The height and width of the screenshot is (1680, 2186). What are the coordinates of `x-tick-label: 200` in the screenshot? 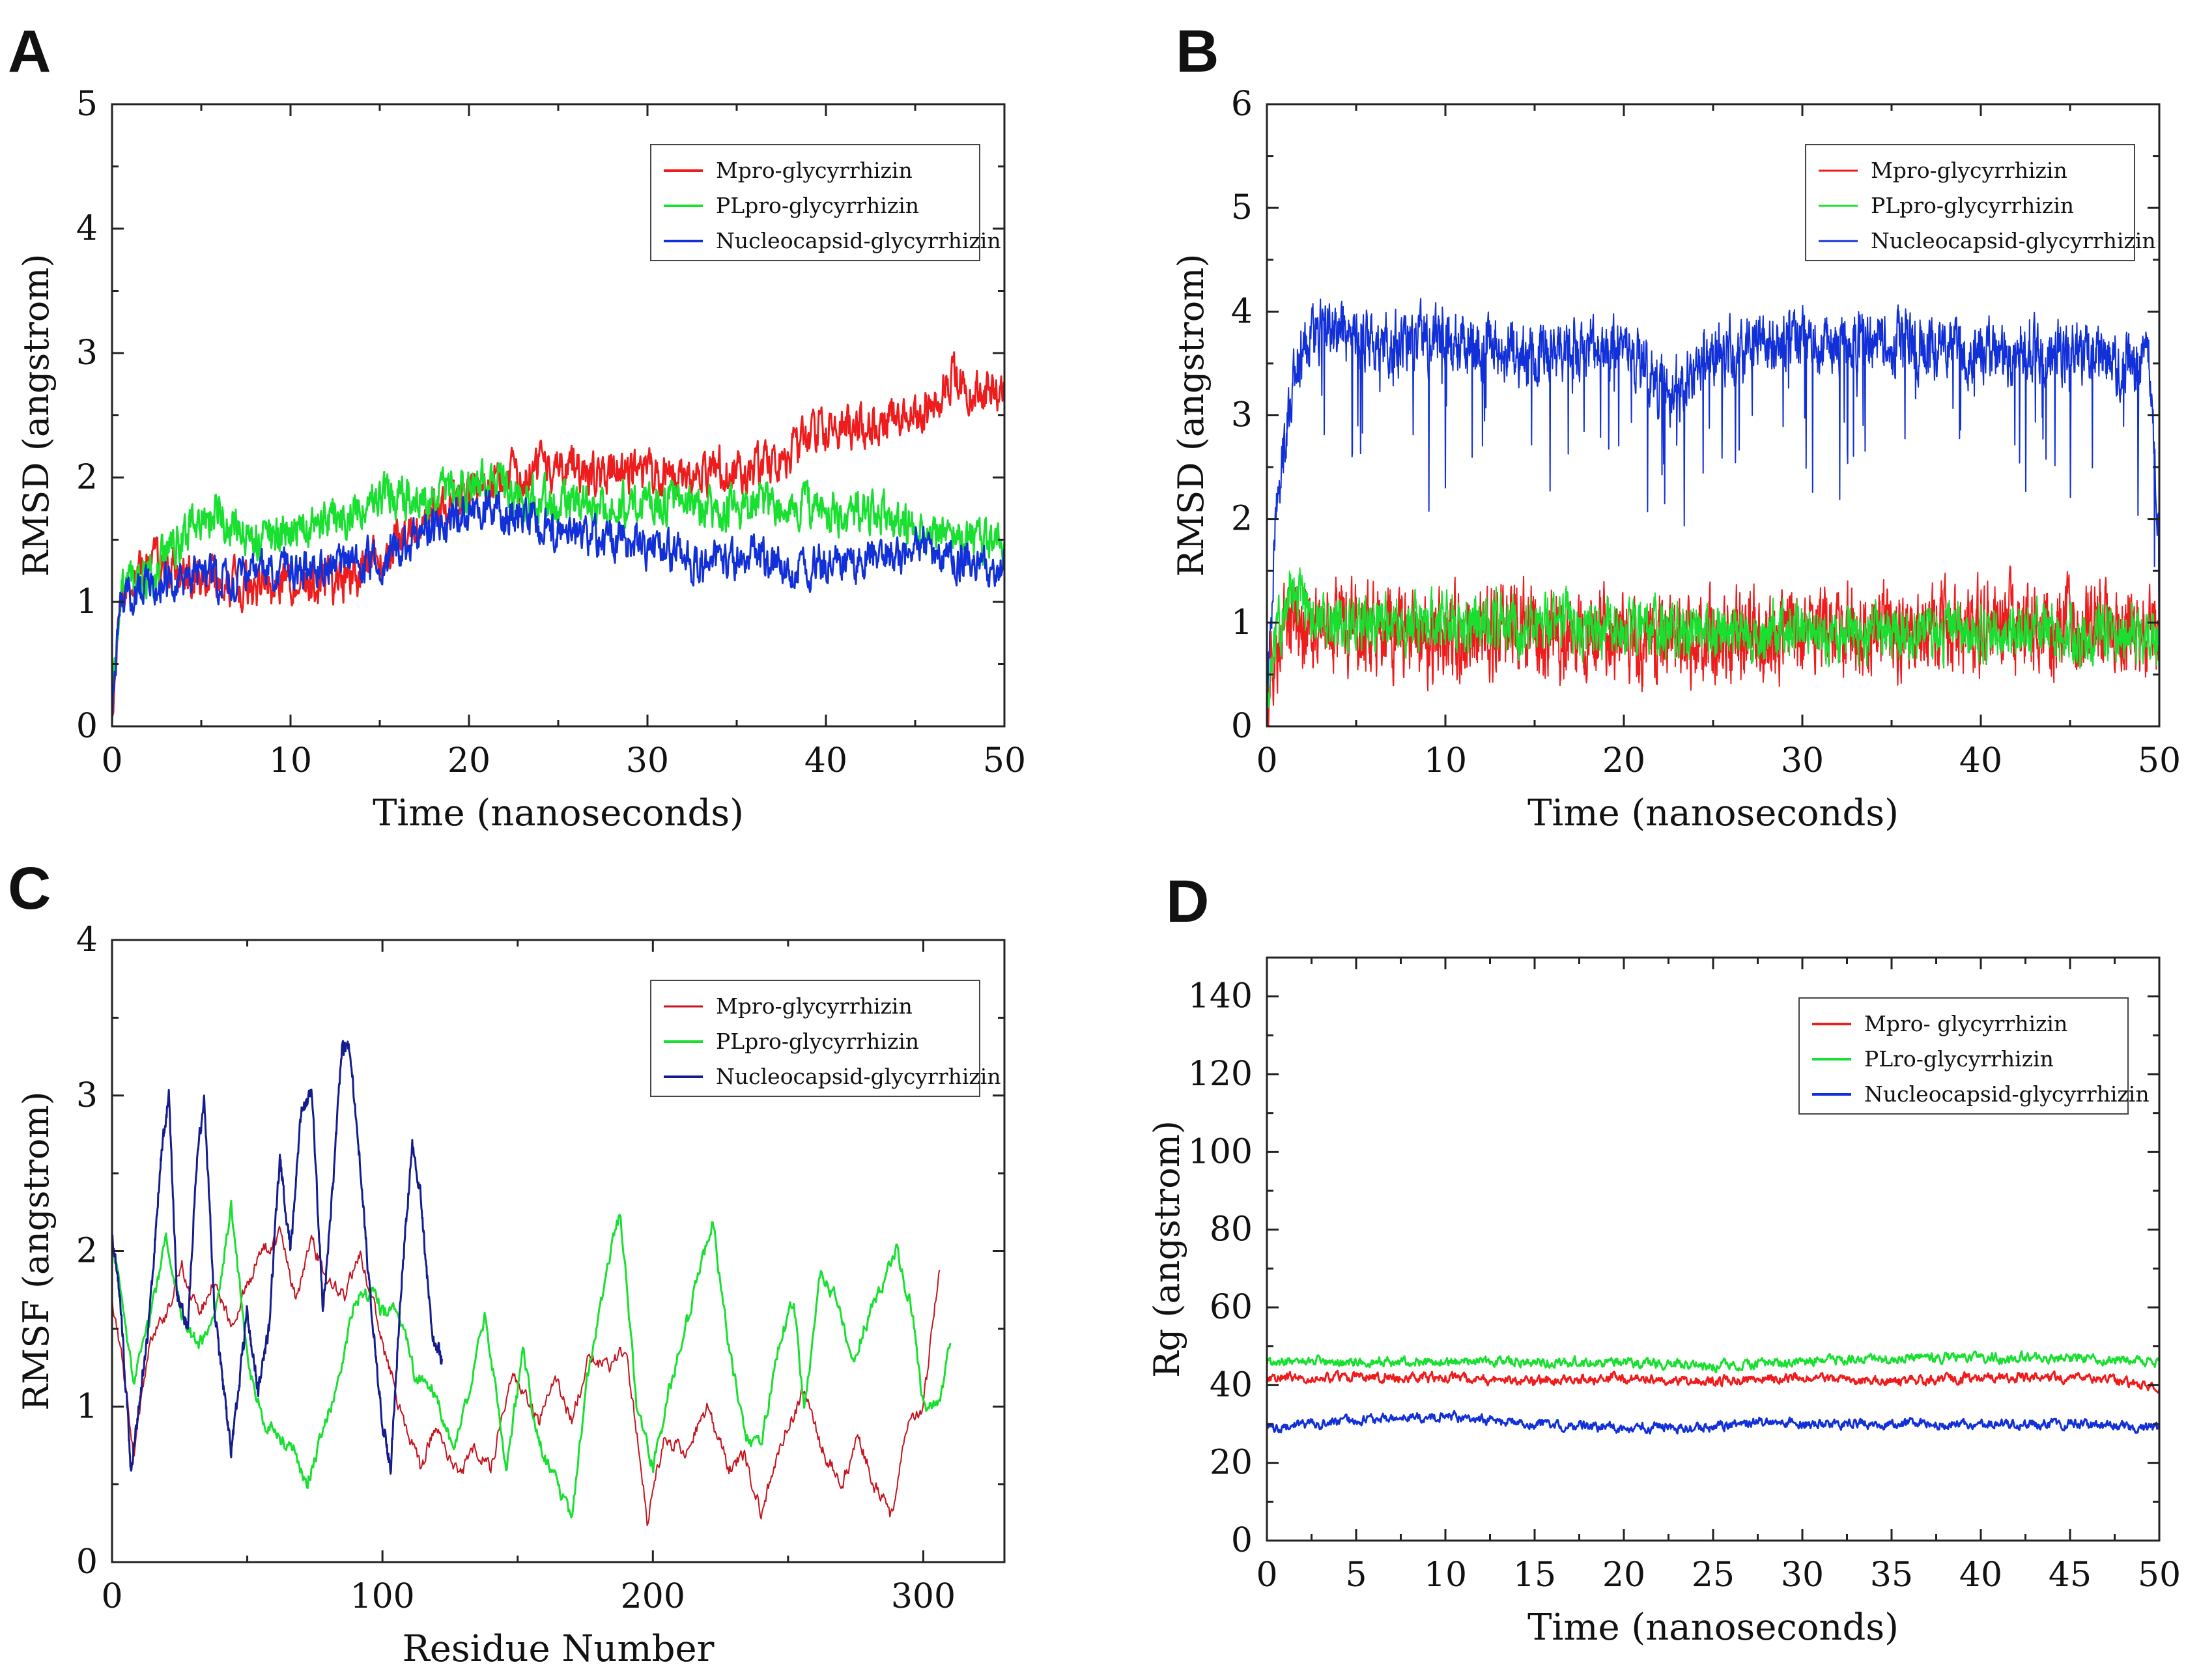 It's located at (653, 1597).